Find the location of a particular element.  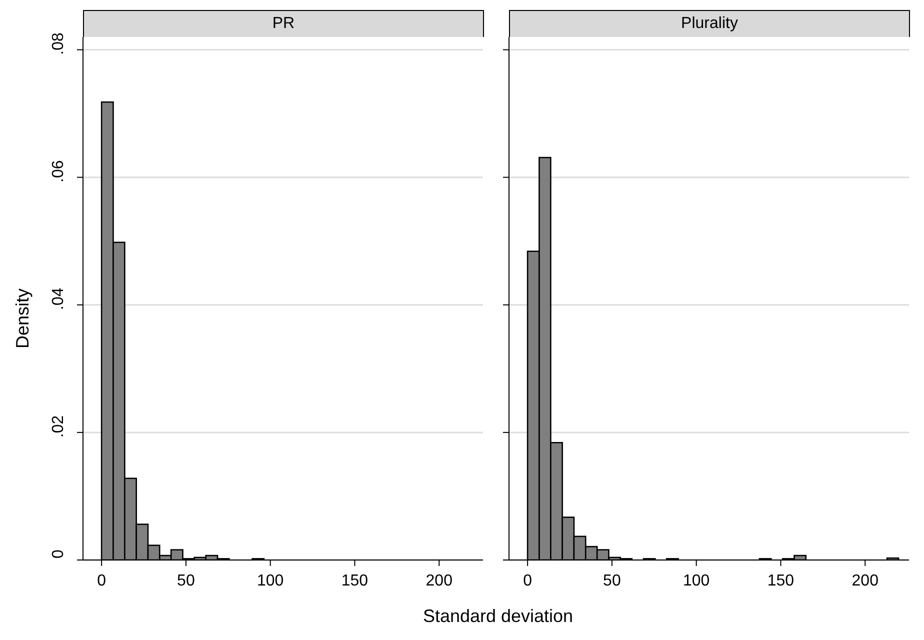

chart-title: PR is located at coordinates (283, 23).